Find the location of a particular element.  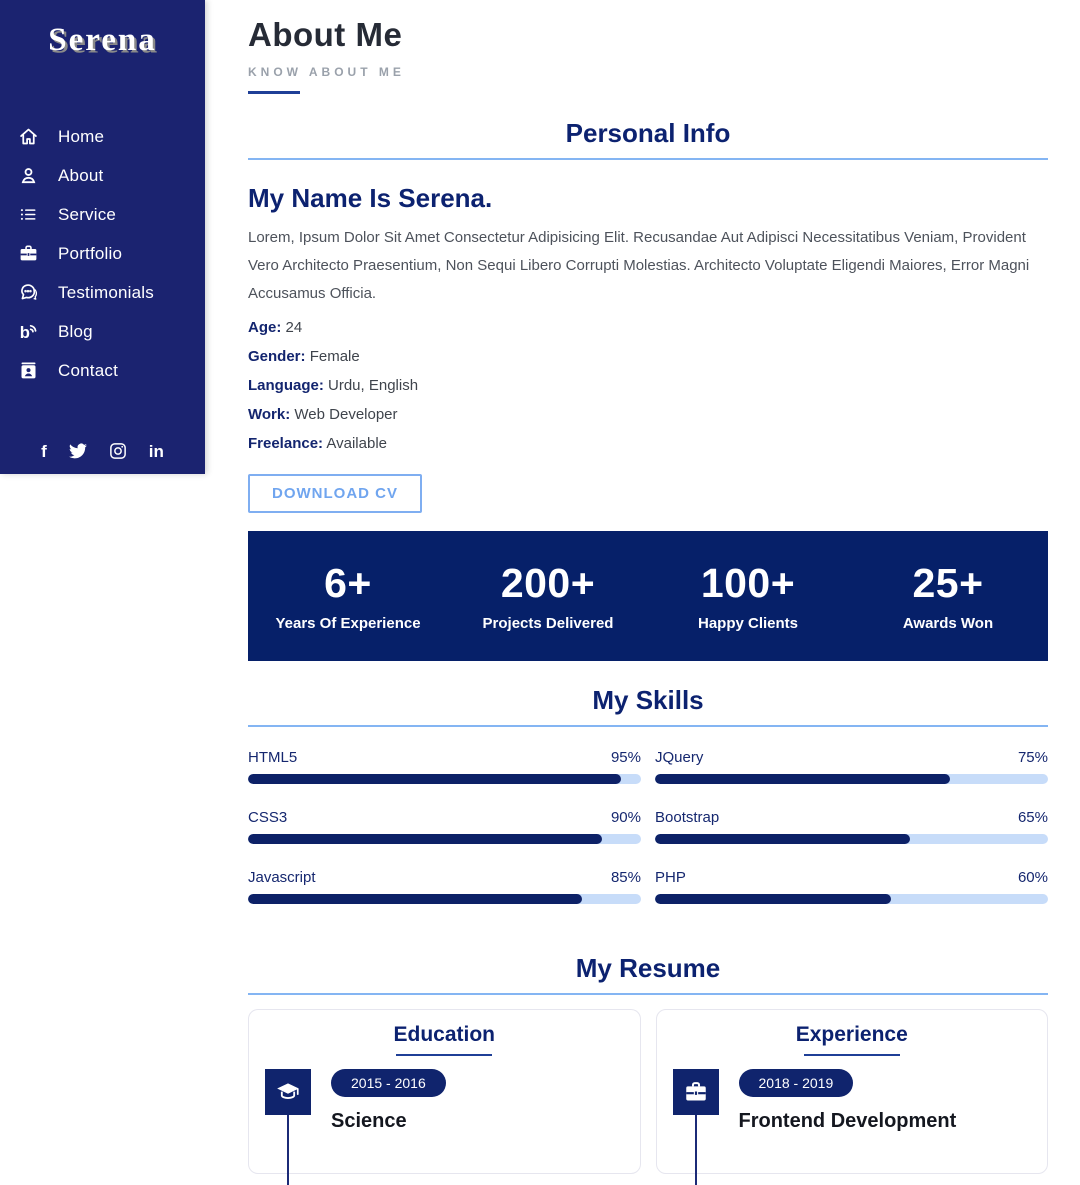

detail-value: Web Developer is located at coordinates (346, 414).